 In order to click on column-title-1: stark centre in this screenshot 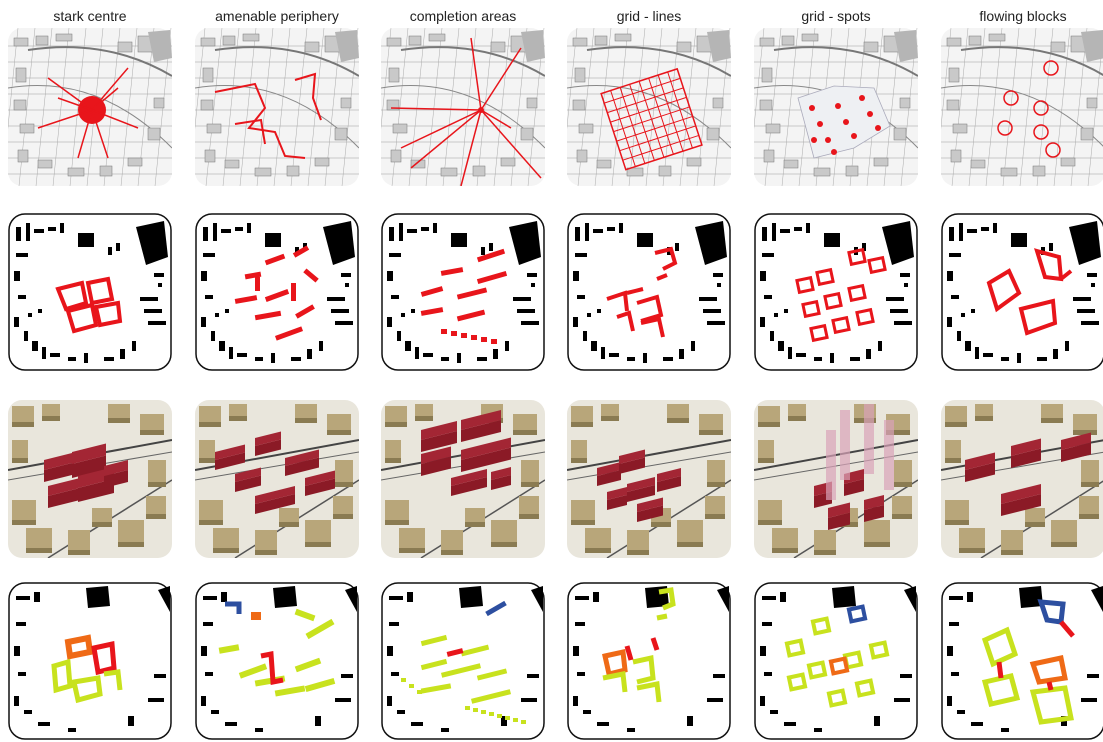, I will do `click(90, 16)`.